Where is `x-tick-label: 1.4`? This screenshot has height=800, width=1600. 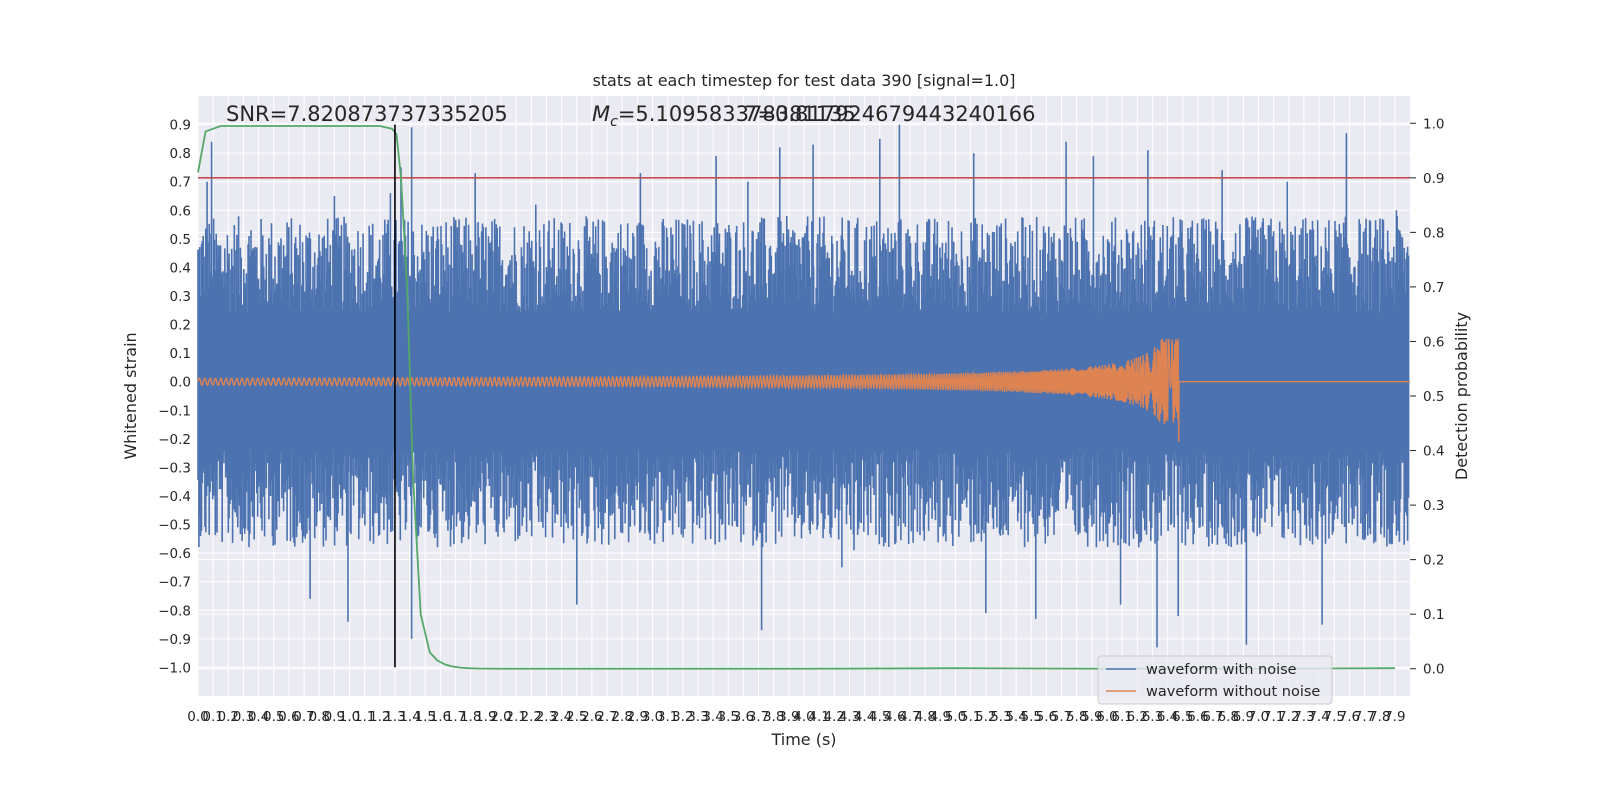 x-tick-label: 1.4 is located at coordinates (409, 717).